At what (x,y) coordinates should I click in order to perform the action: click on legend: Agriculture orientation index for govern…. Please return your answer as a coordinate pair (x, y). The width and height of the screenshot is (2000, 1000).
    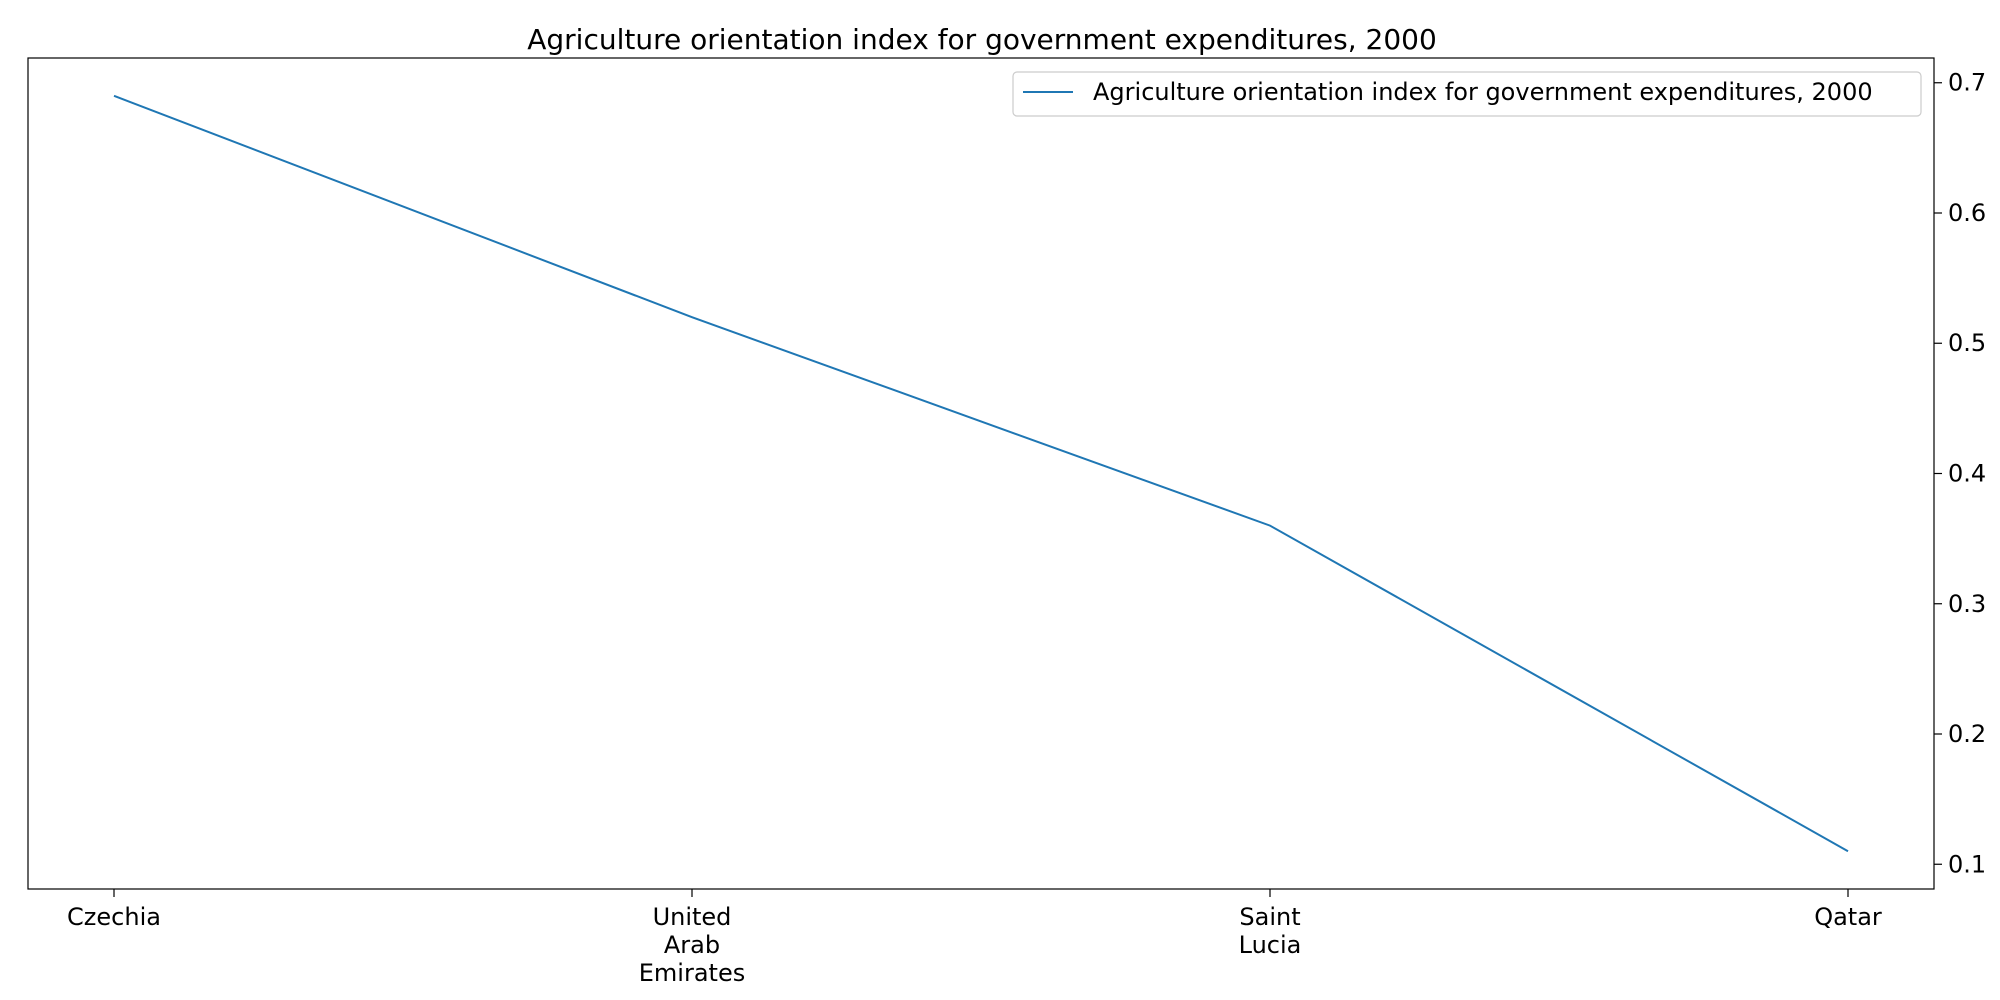
    Looking at the image, I should click on (1467, 94).